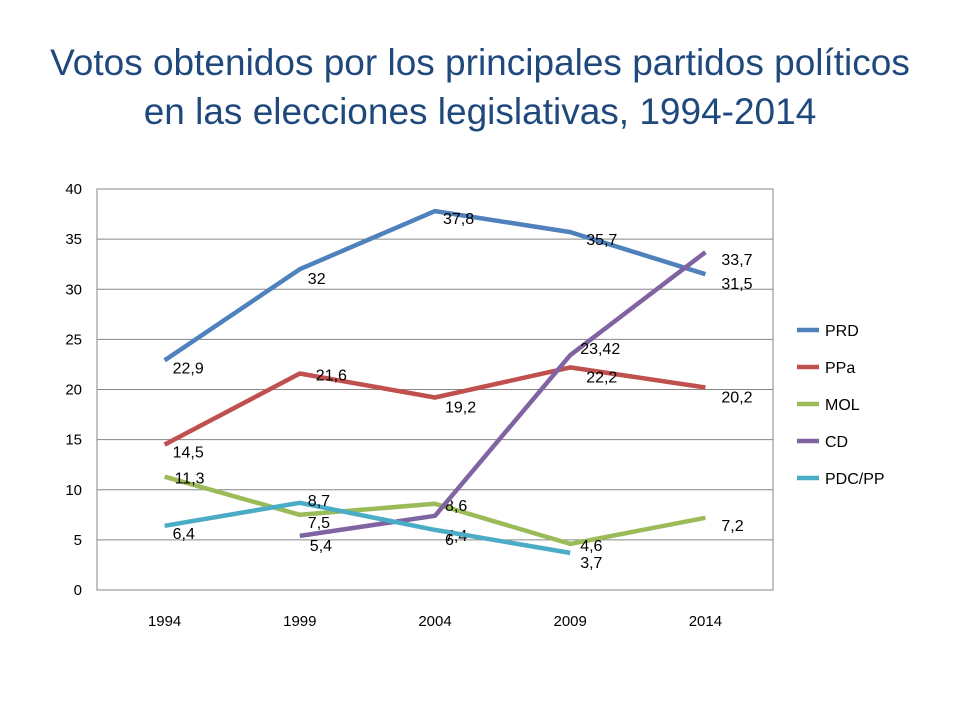 This screenshot has width=960, height=720. Describe the element at coordinates (458, 219) in the screenshot. I see `data-label-prd: 37,8` at that location.